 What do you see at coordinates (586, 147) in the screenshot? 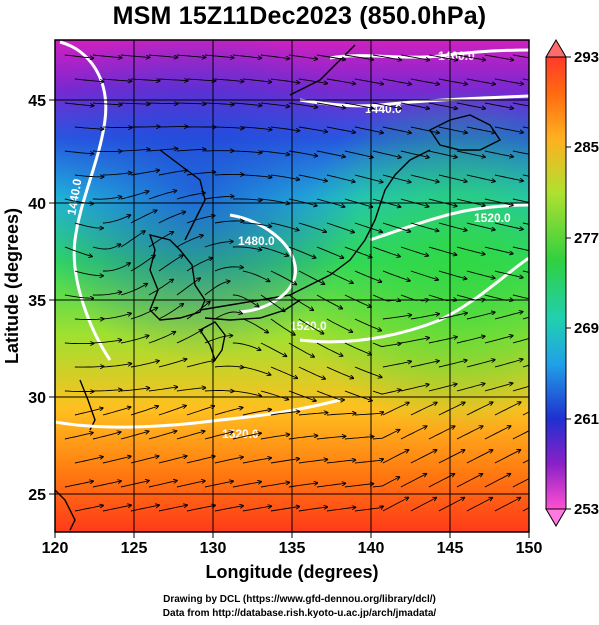
I see `colorbar-tick-label: 285` at bounding box center [586, 147].